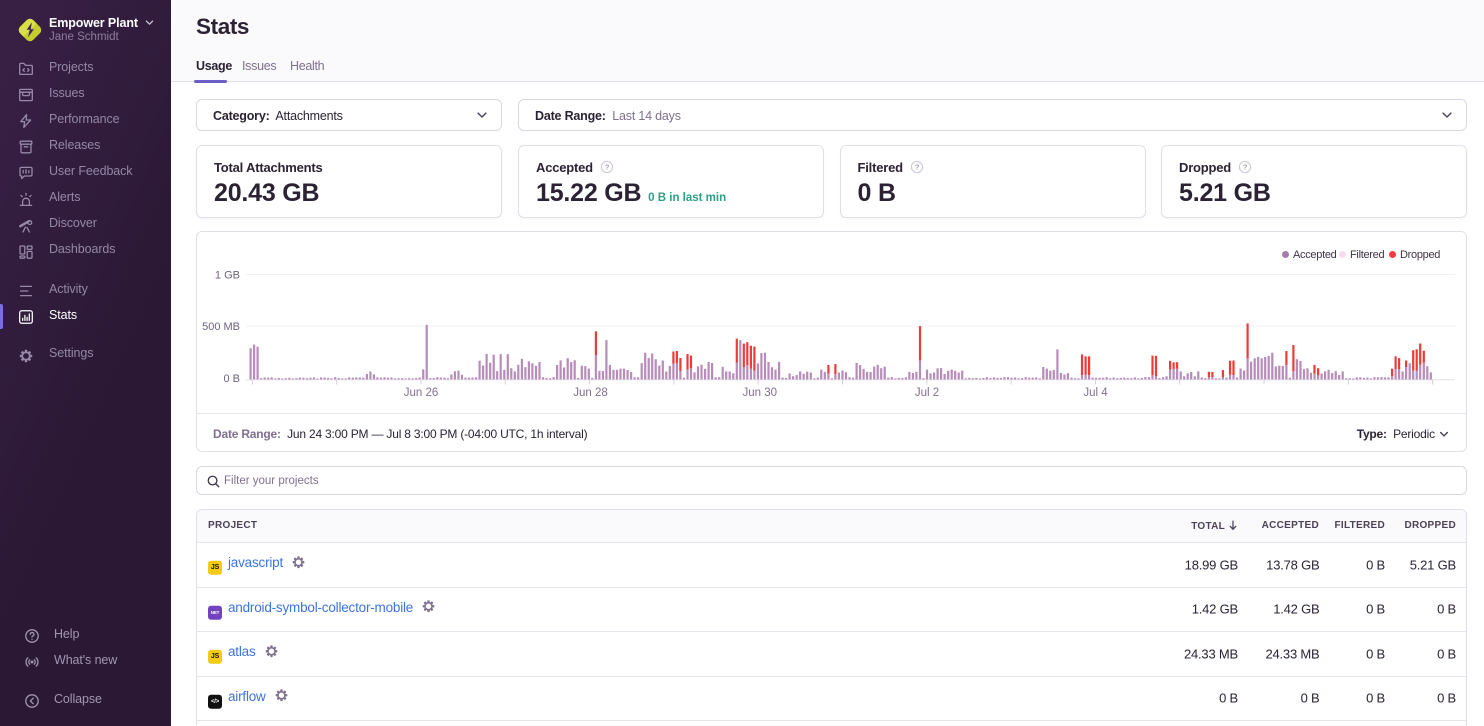 The image size is (1484, 726). I want to click on svg-text: Jul 2, so click(927, 393).